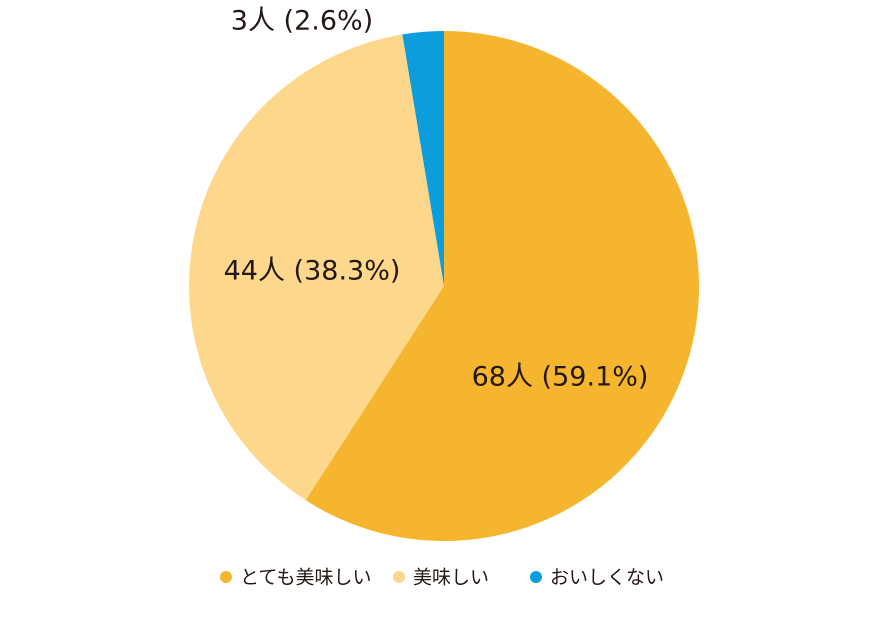  What do you see at coordinates (312, 271) in the screenshot?
I see `data-label: 44人 (38.3%)` at bounding box center [312, 271].